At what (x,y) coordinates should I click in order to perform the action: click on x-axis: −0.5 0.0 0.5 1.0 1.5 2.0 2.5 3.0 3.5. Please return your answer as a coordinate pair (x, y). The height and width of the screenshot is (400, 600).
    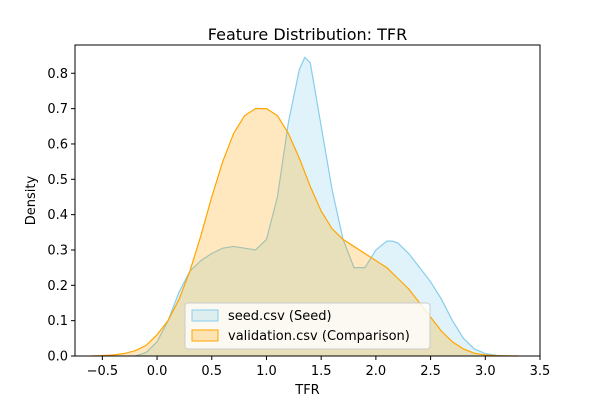
    Looking at the image, I should click on (319, 367).